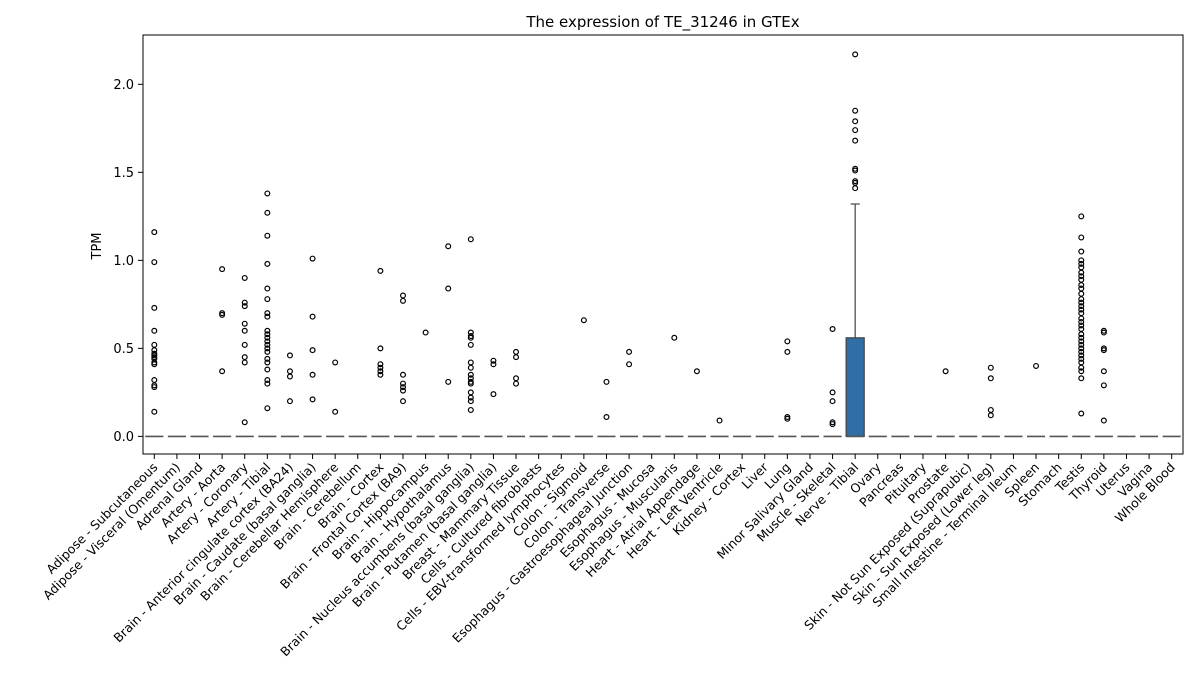 This screenshot has height=700, width=1200. I want to click on y-tick-label: 1.5, so click(123, 173).